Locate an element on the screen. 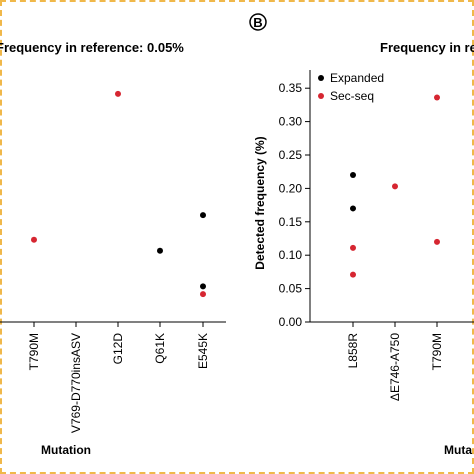  y-tick-label-2: 0.10 is located at coordinates (291, 255).